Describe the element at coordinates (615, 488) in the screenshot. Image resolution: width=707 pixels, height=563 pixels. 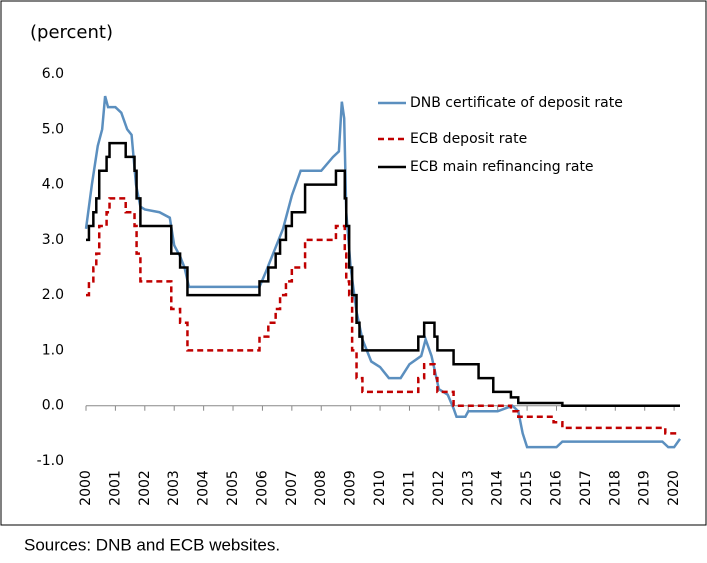
I see `x-tick-label: 2018` at that location.